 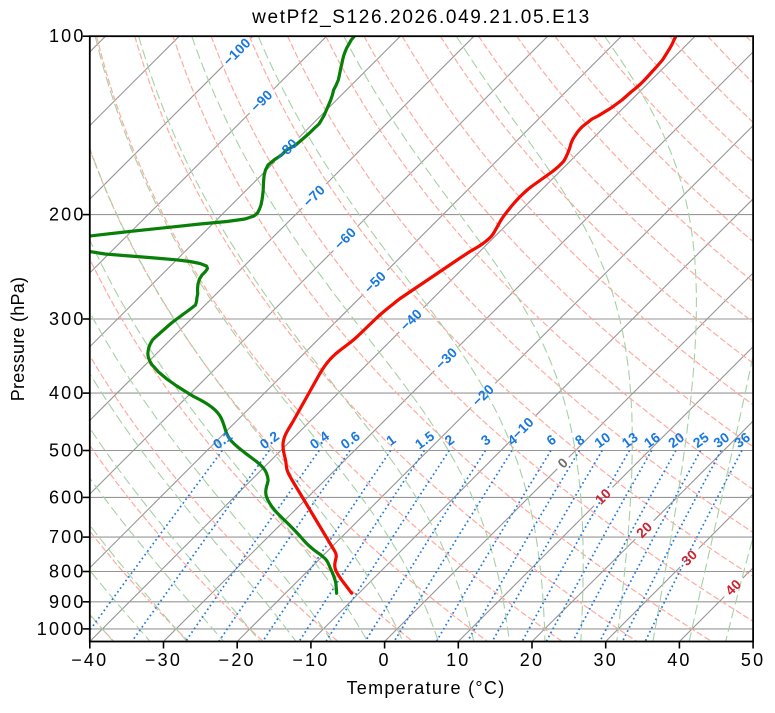 What do you see at coordinates (67, 602) in the screenshot?
I see `svg-text: 900` at bounding box center [67, 602].